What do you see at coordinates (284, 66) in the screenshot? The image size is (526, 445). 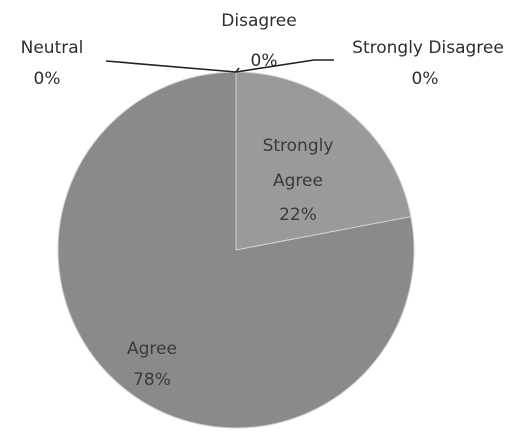 I see `leader-line-strongly-disagree` at bounding box center [284, 66].